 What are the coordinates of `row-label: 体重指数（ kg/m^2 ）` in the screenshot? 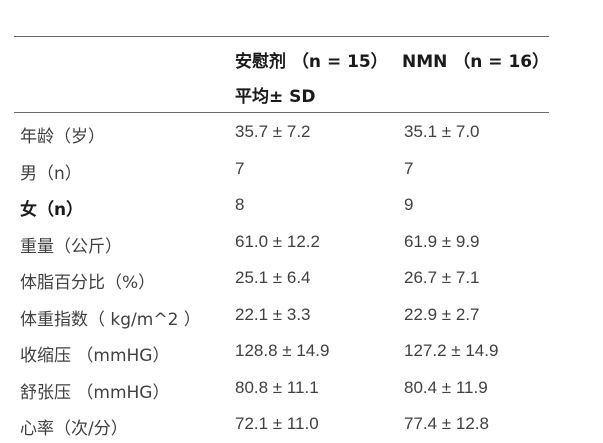 It's located at (110, 319).